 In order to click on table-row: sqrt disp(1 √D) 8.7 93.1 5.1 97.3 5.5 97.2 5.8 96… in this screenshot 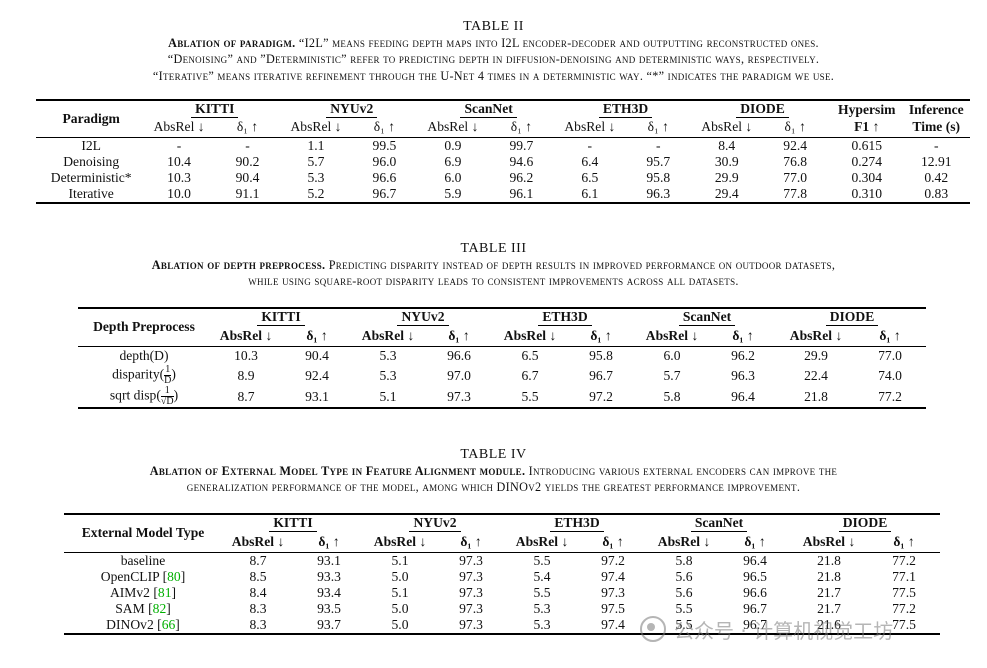, I will do `click(502, 397)`.